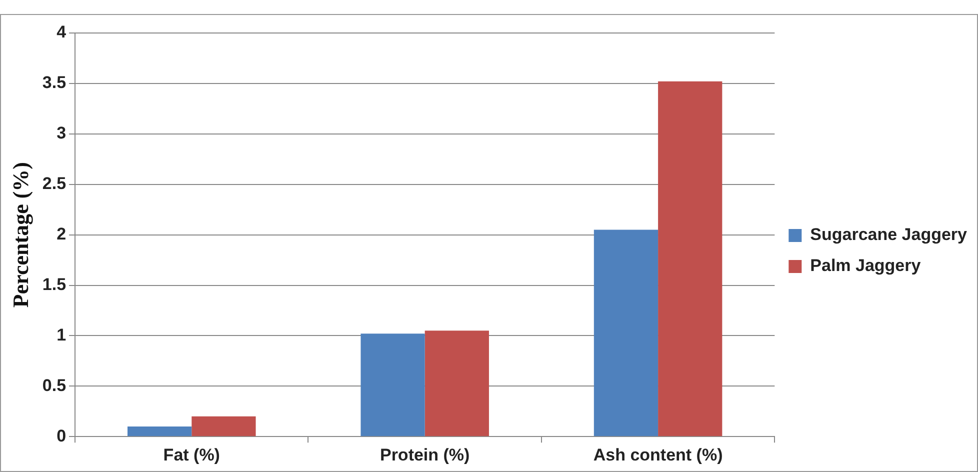 The image size is (978, 472). Describe the element at coordinates (61, 436) in the screenshot. I see `y-tick-label: 0` at that location.